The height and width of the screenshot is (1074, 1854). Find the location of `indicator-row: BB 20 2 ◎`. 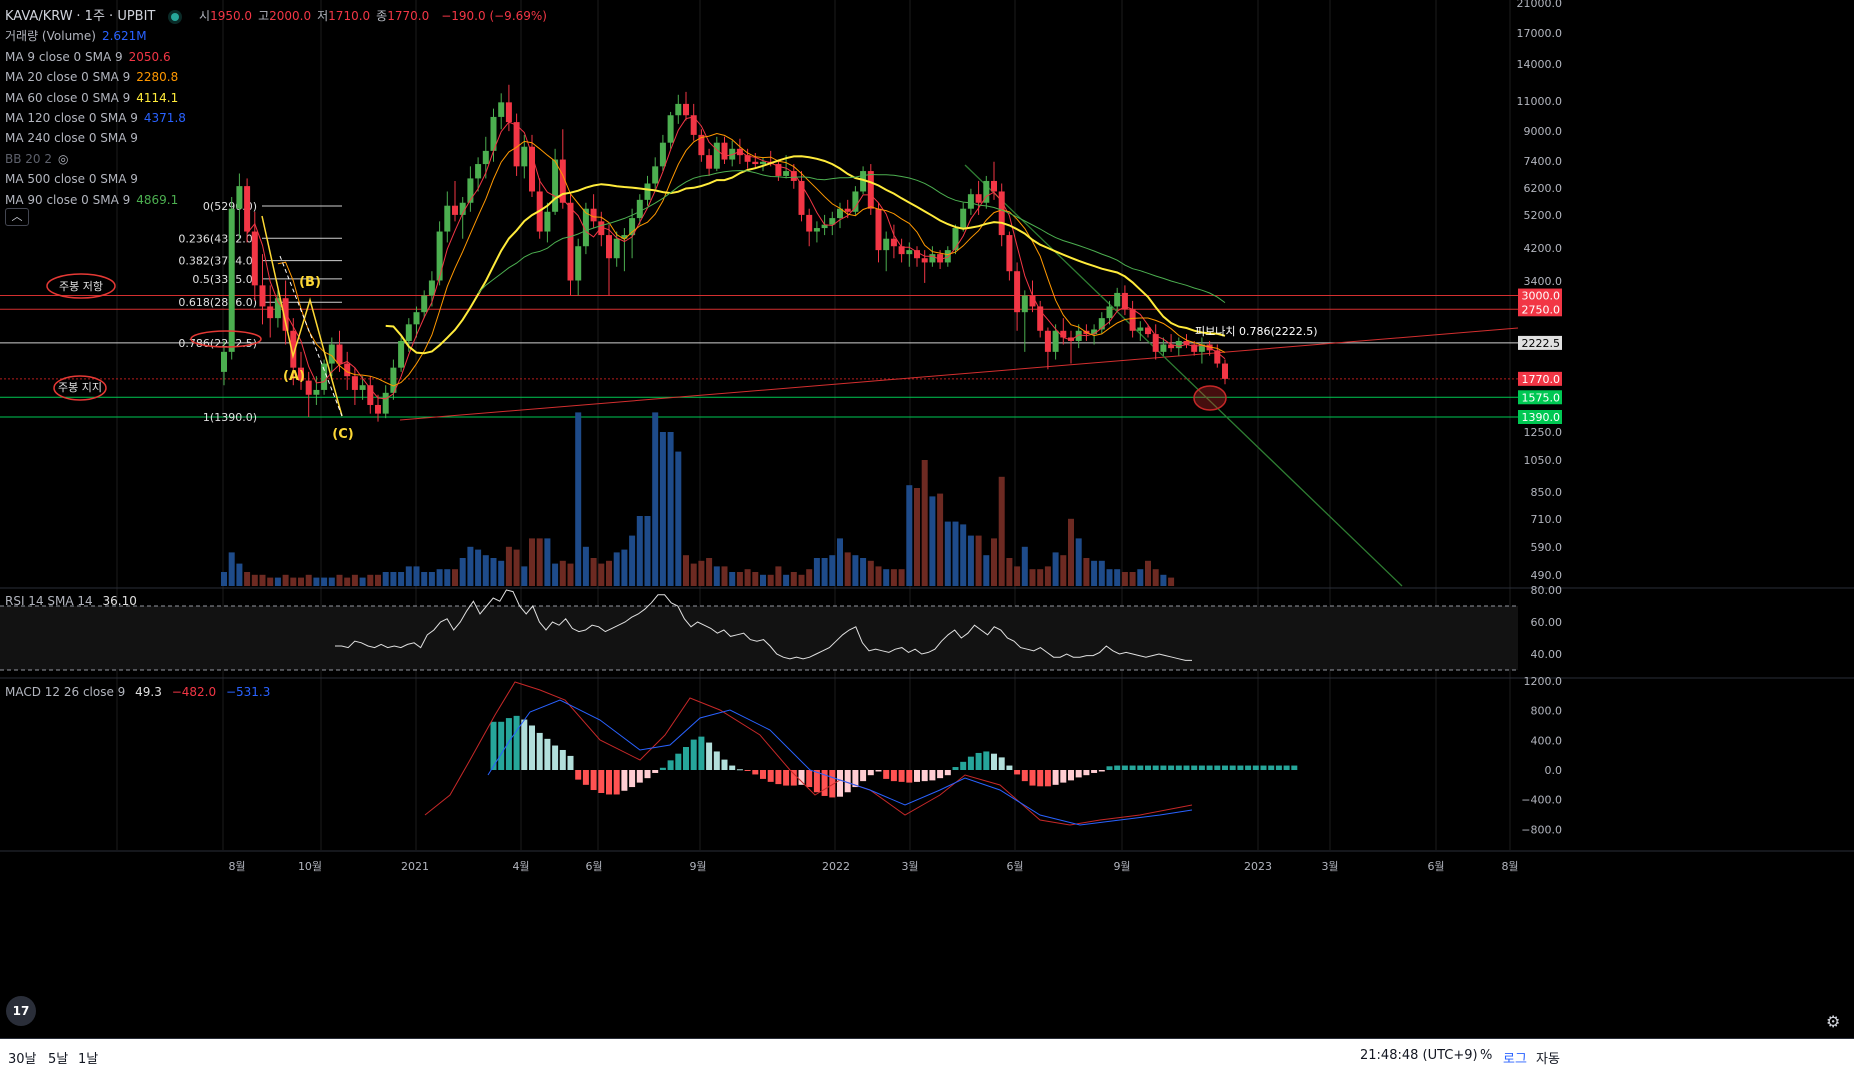

indicator-row: BB 20 2 ◎ is located at coordinates (276, 159).